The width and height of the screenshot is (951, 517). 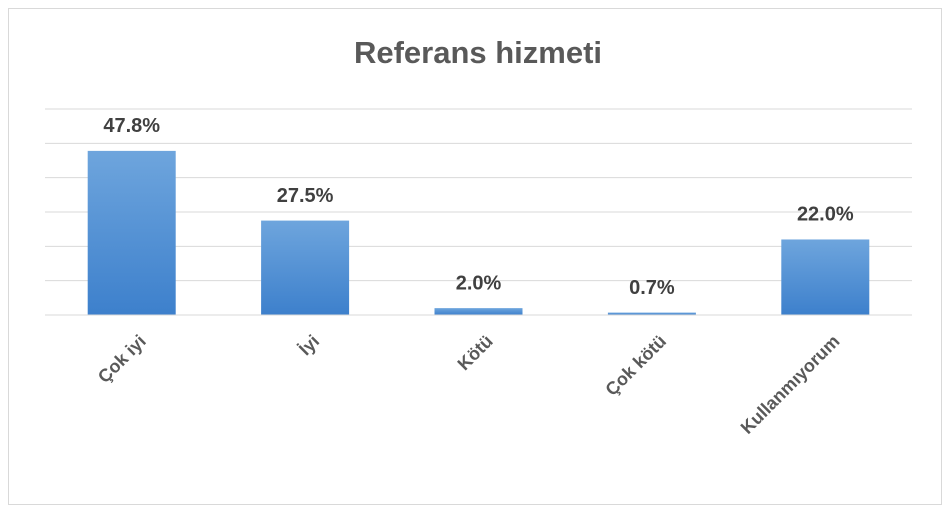 I want to click on data-label: 2.0%, so click(x=479, y=283).